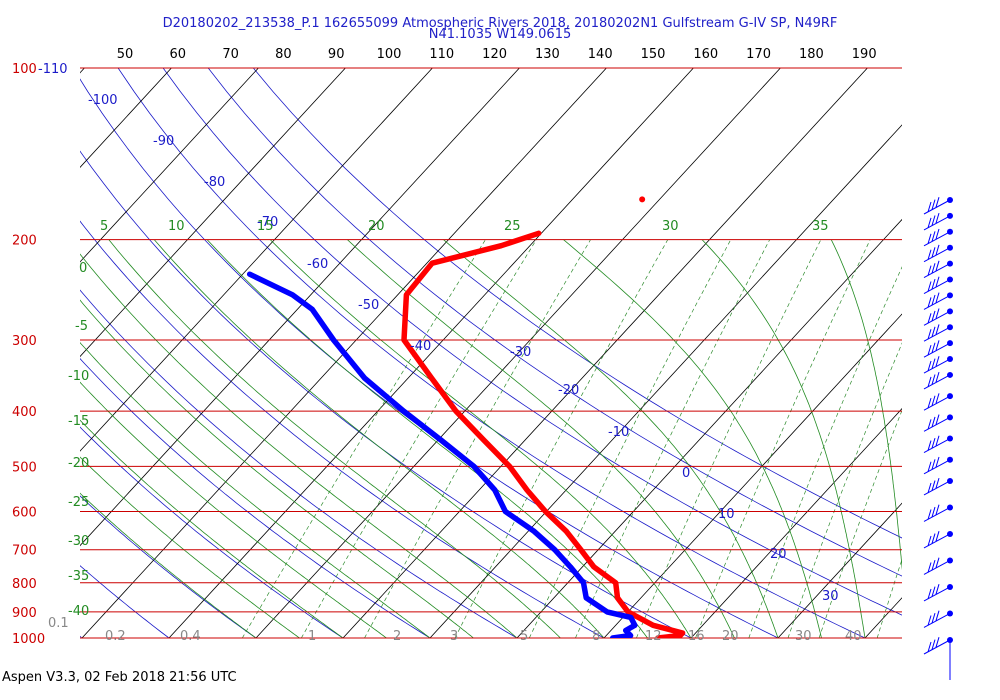 The height and width of the screenshot is (700, 1000). Describe the element at coordinates (853, 636) in the screenshot. I see `mixing-ratio-label: 40` at that location.